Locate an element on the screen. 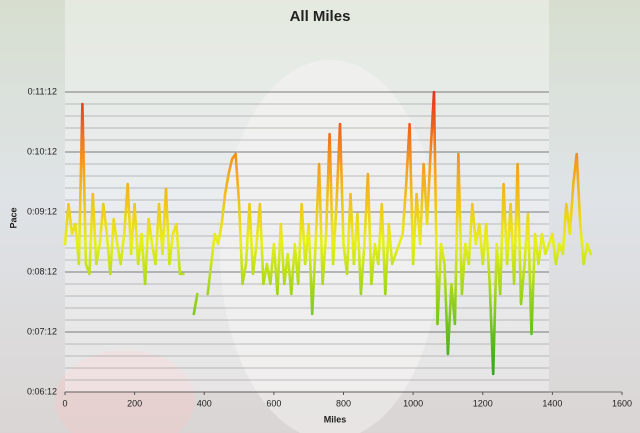  y-tick-label: 0:10:12 is located at coordinates (42, 151).